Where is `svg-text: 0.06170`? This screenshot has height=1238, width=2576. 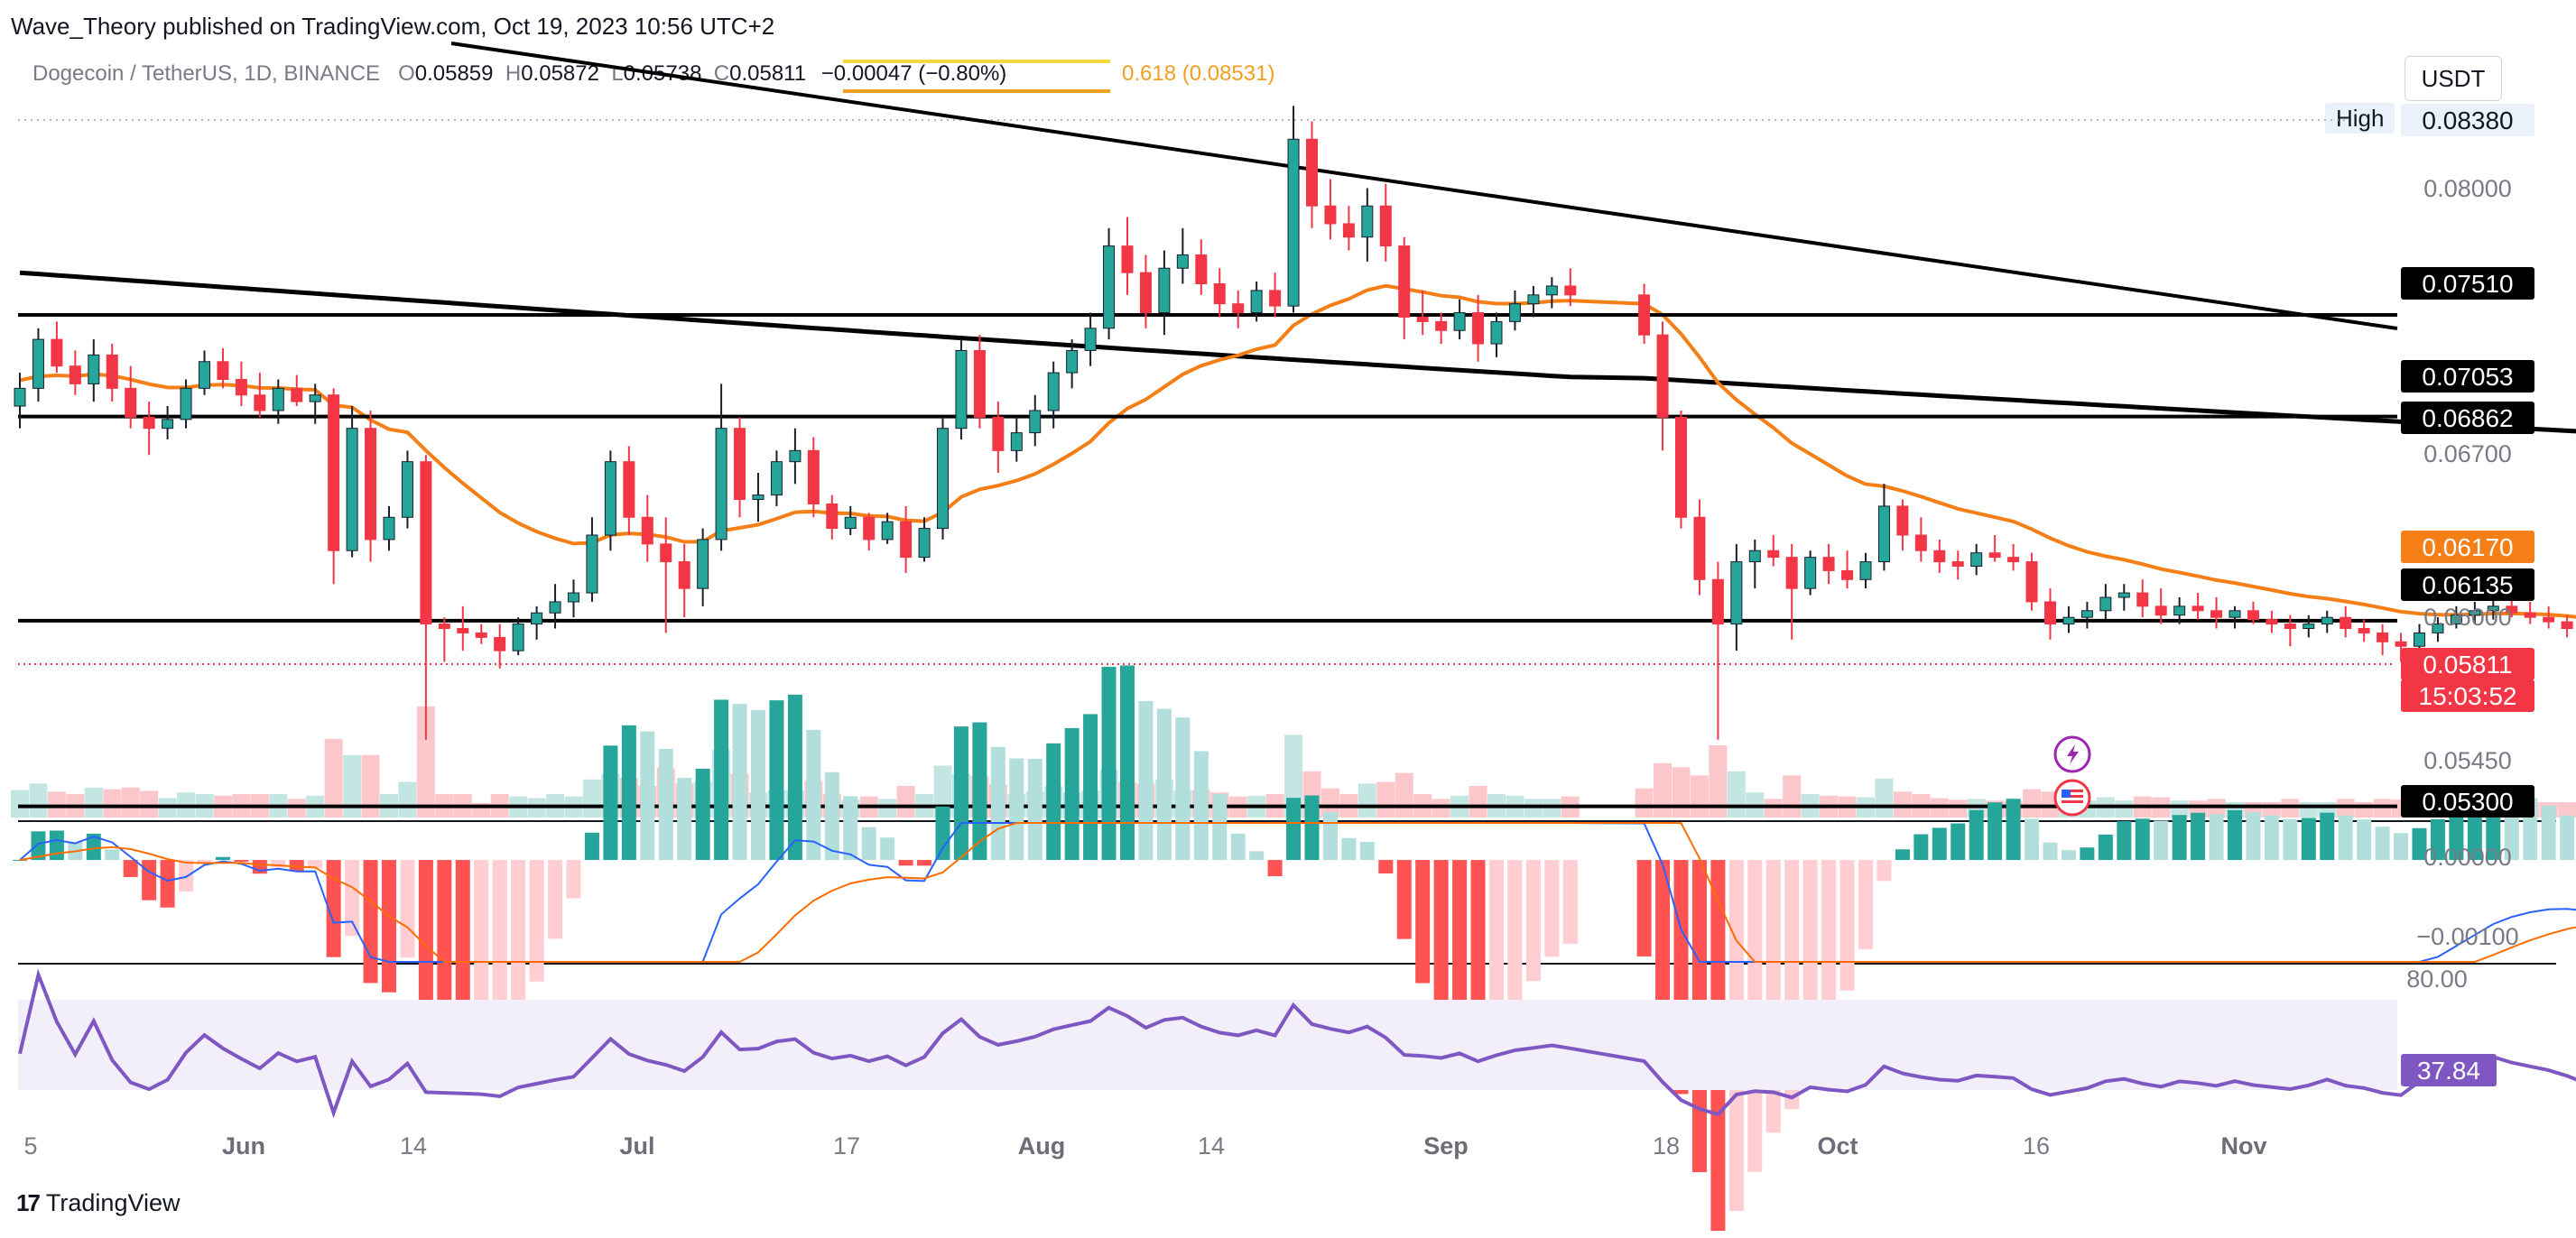 svg-text: 0.06170 is located at coordinates (2467, 547).